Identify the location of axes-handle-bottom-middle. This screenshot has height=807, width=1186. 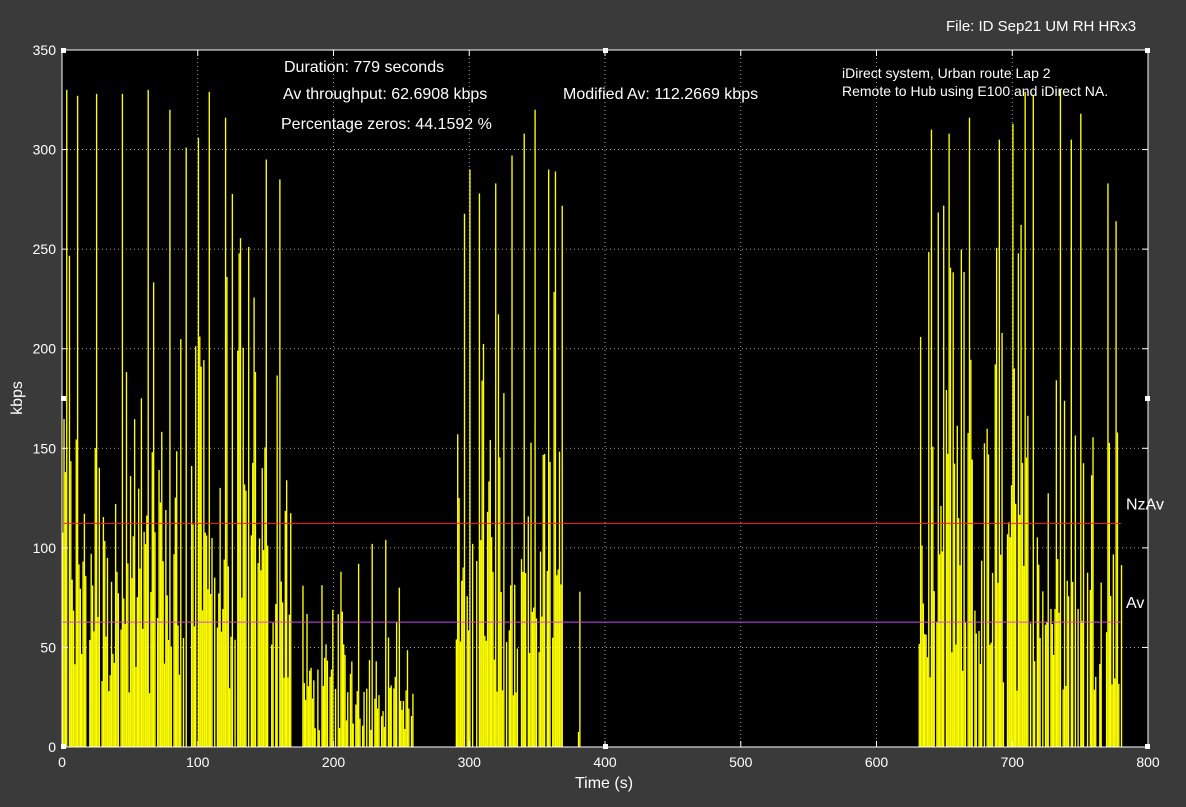
(605, 746).